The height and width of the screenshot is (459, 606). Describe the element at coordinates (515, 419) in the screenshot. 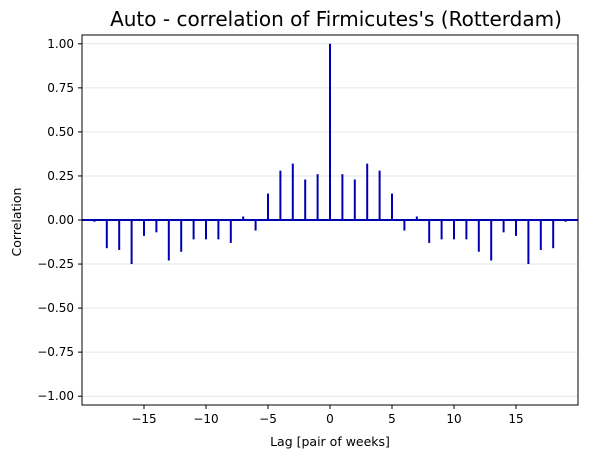

I see `x-tick-label: 15` at that location.